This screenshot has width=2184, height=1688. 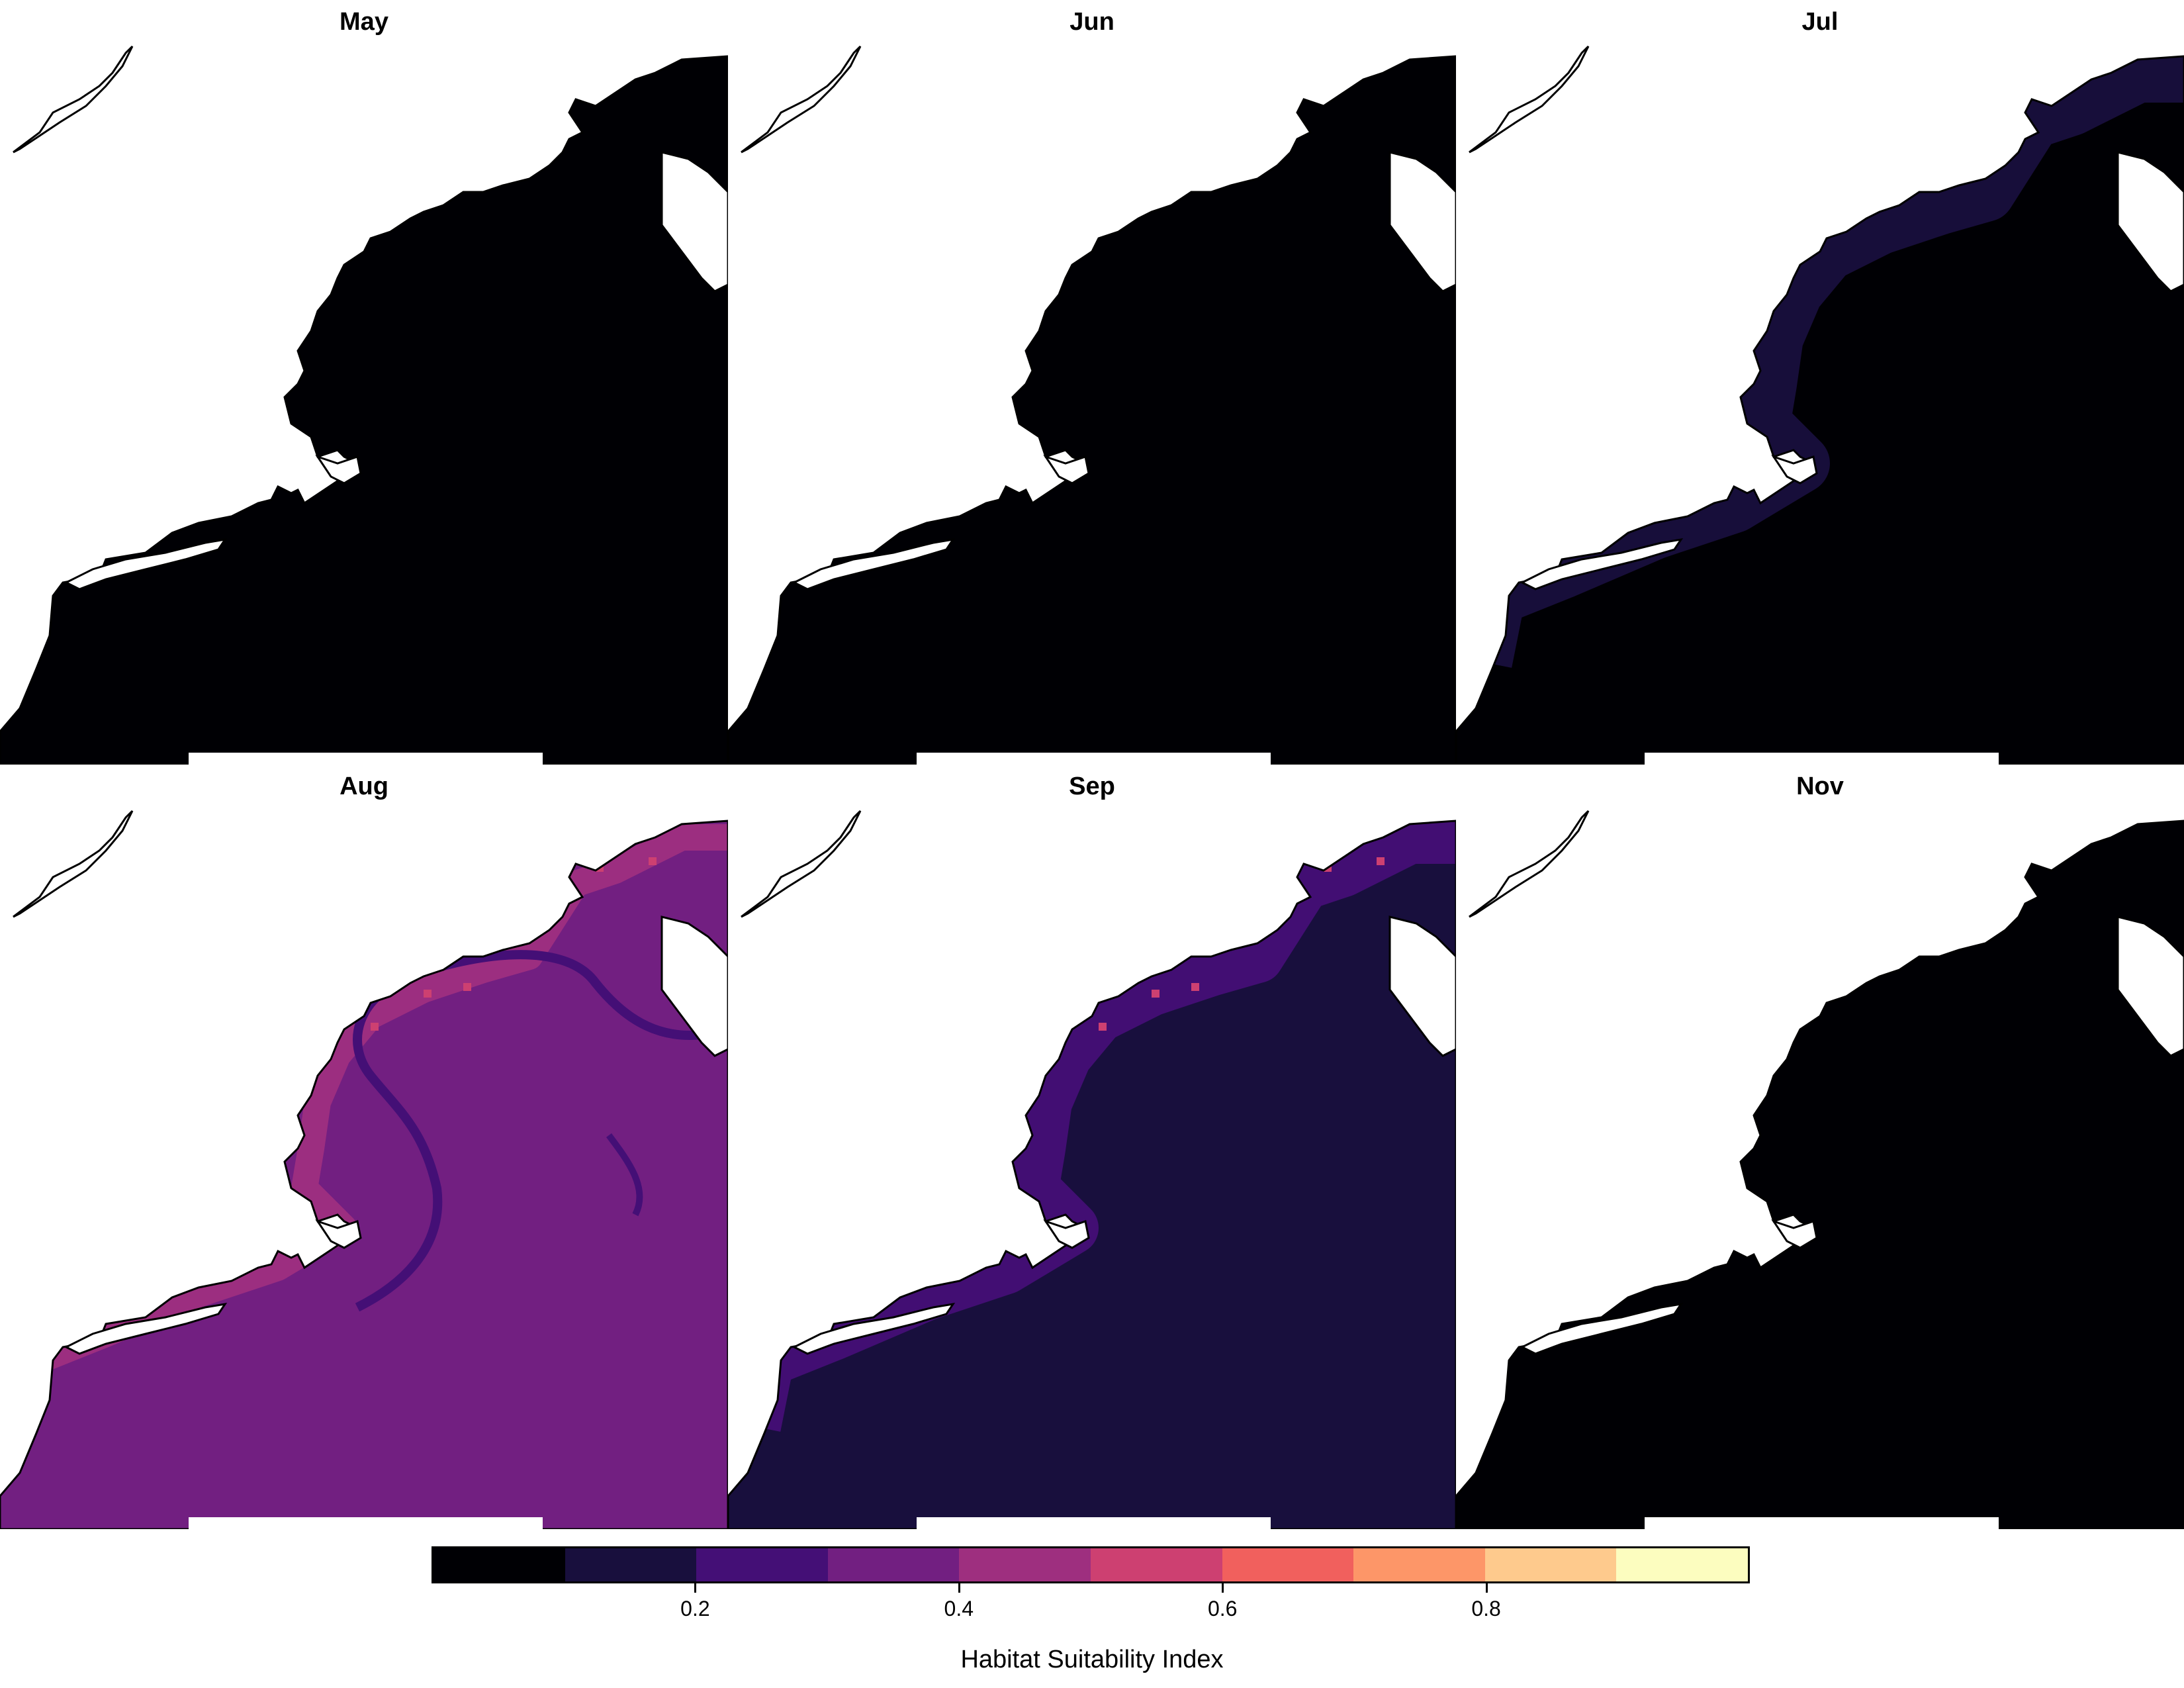 I want to click on panel-title: May, so click(x=364, y=22).